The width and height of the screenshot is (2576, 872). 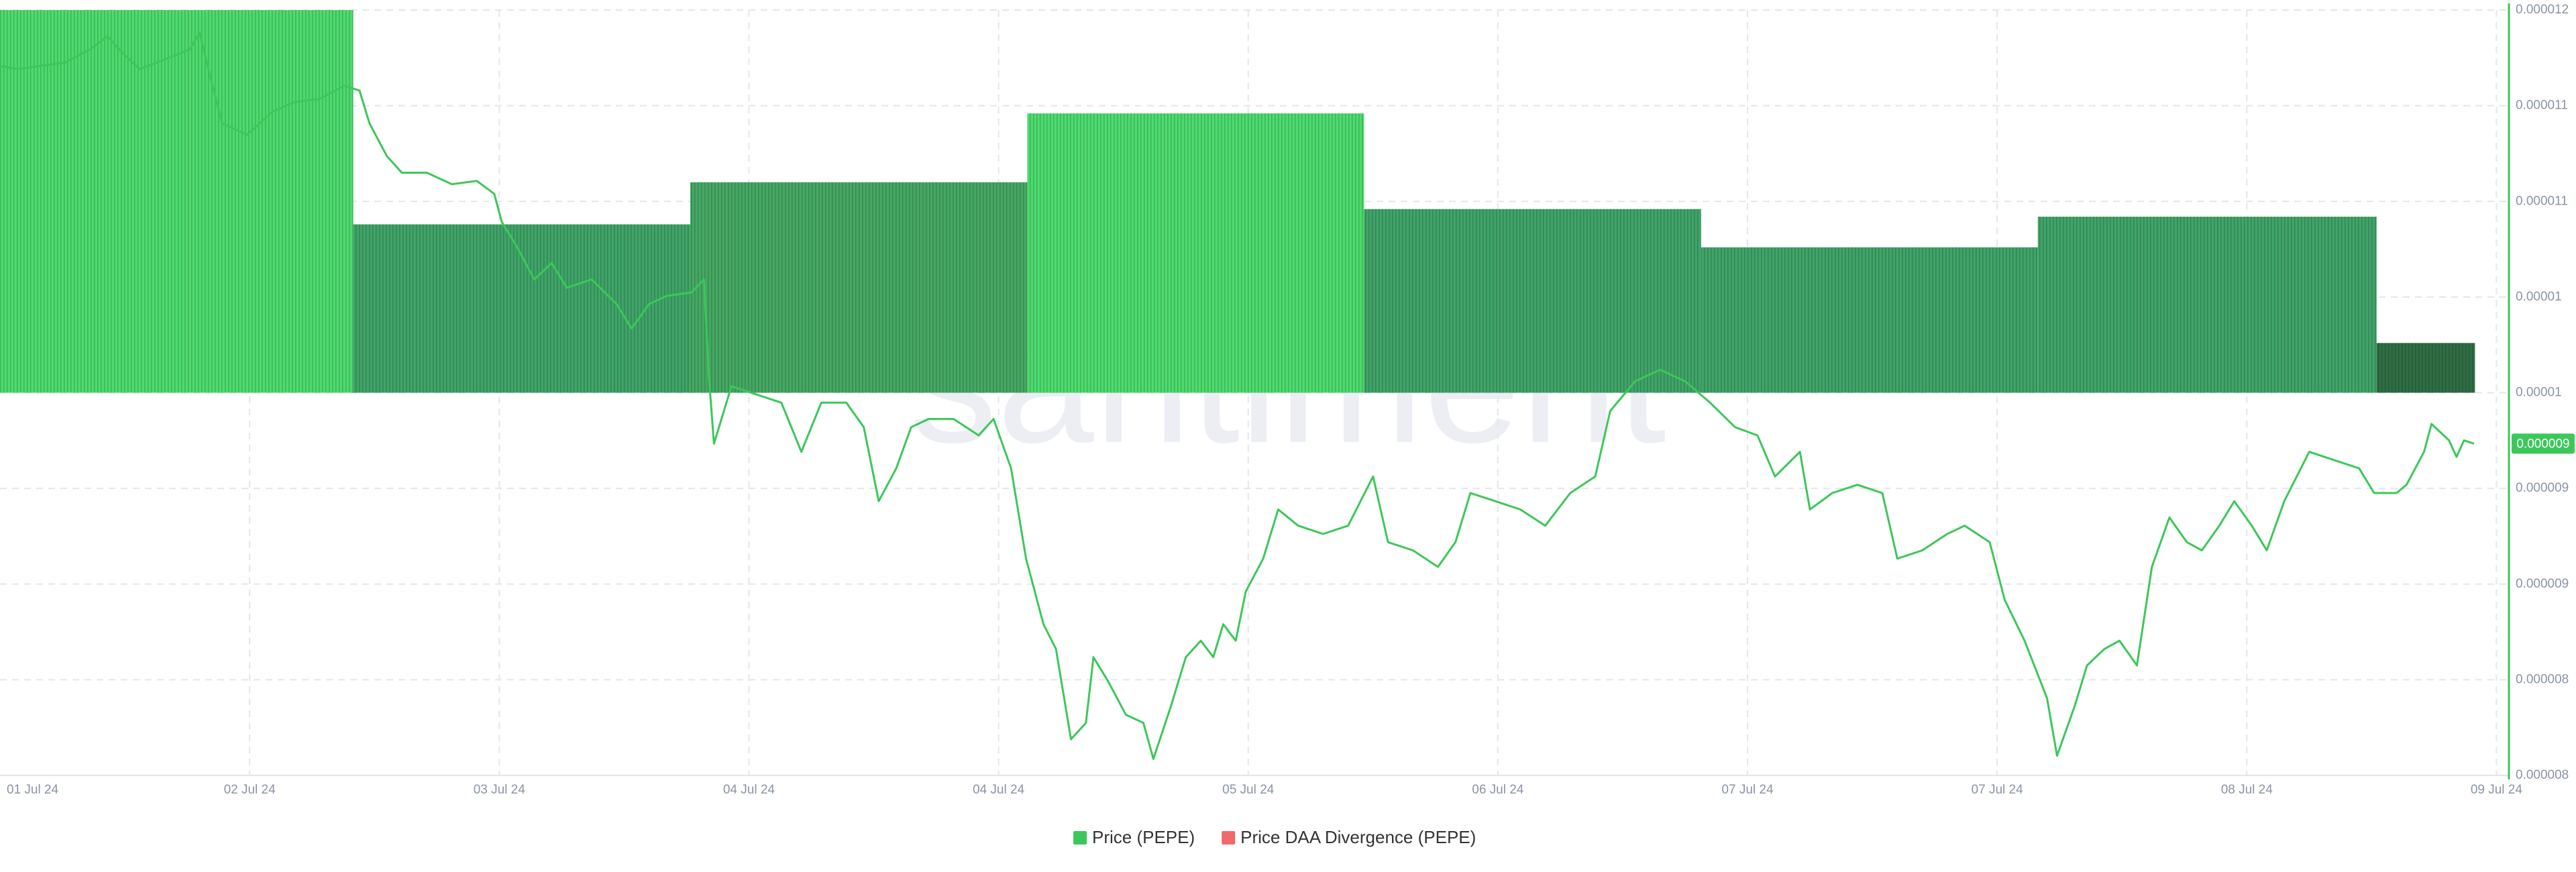 What do you see at coordinates (500, 790) in the screenshot?
I see `x-tick-label: 03 Jul 24` at bounding box center [500, 790].